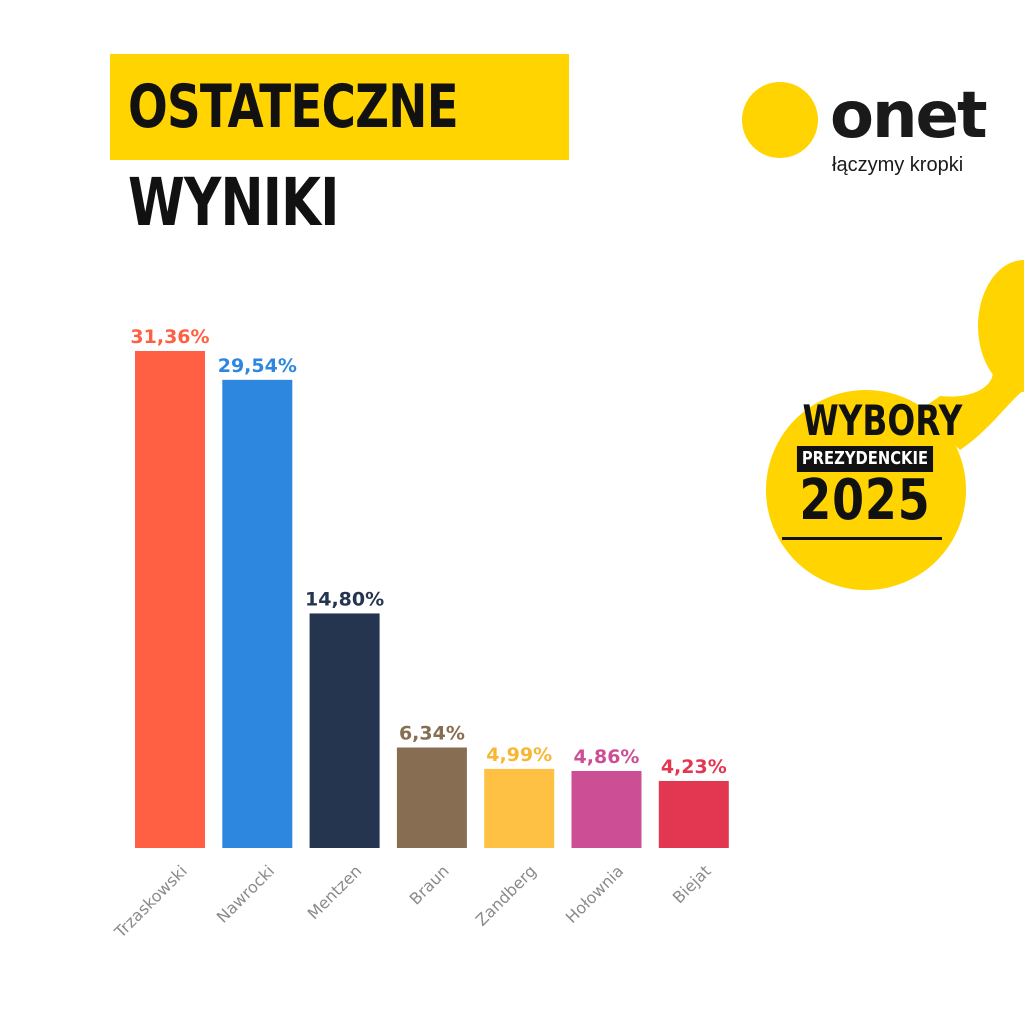  What do you see at coordinates (245, 893) in the screenshot?
I see `category-label: Nawrocki` at bounding box center [245, 893].